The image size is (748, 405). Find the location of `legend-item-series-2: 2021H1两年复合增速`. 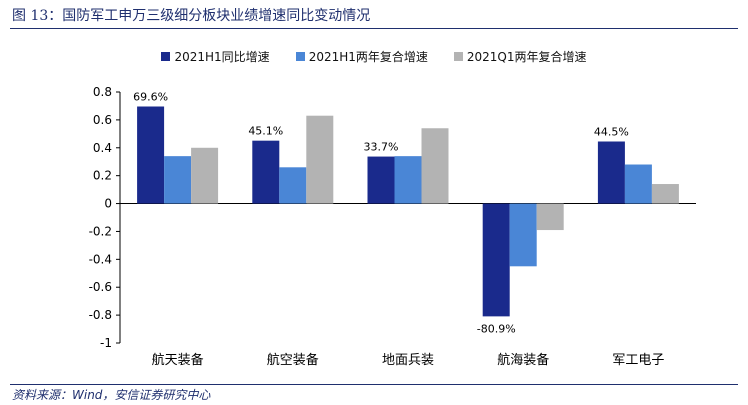

legend-item-series-2: 2021H1两年复合增速 is located at coordinates (361, 56).